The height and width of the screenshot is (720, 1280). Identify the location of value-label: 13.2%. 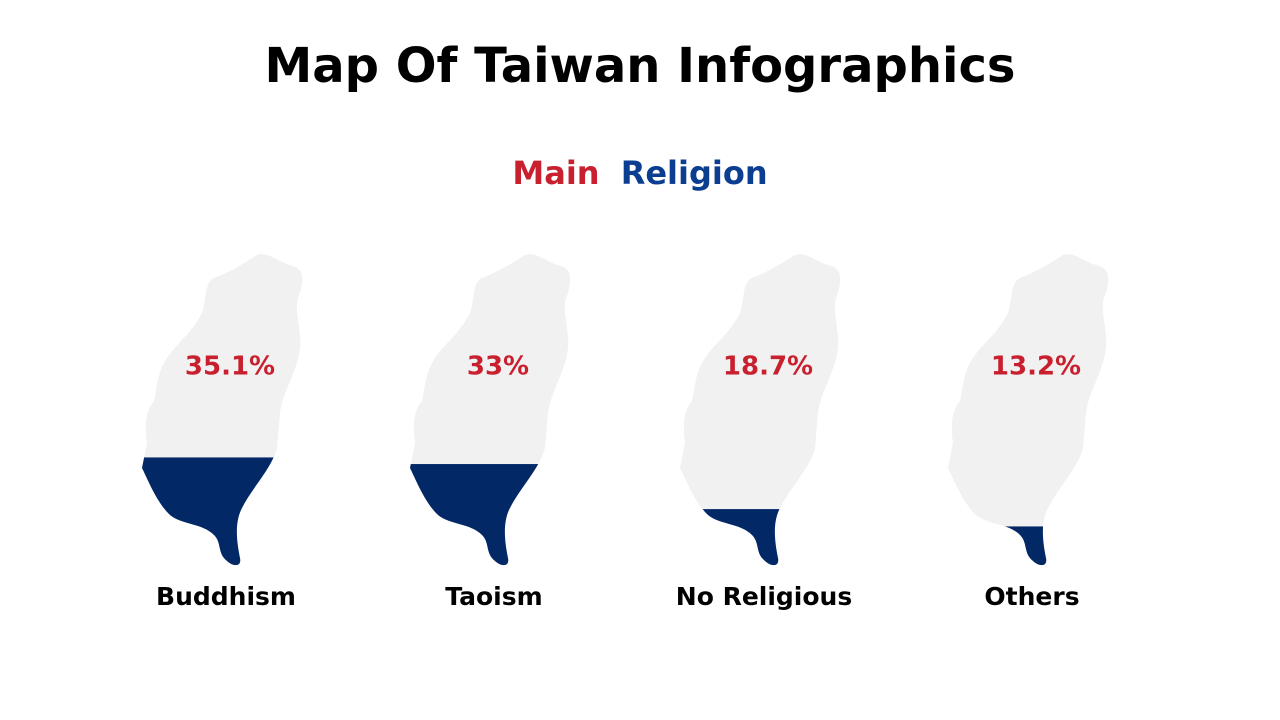
(1036, 367).